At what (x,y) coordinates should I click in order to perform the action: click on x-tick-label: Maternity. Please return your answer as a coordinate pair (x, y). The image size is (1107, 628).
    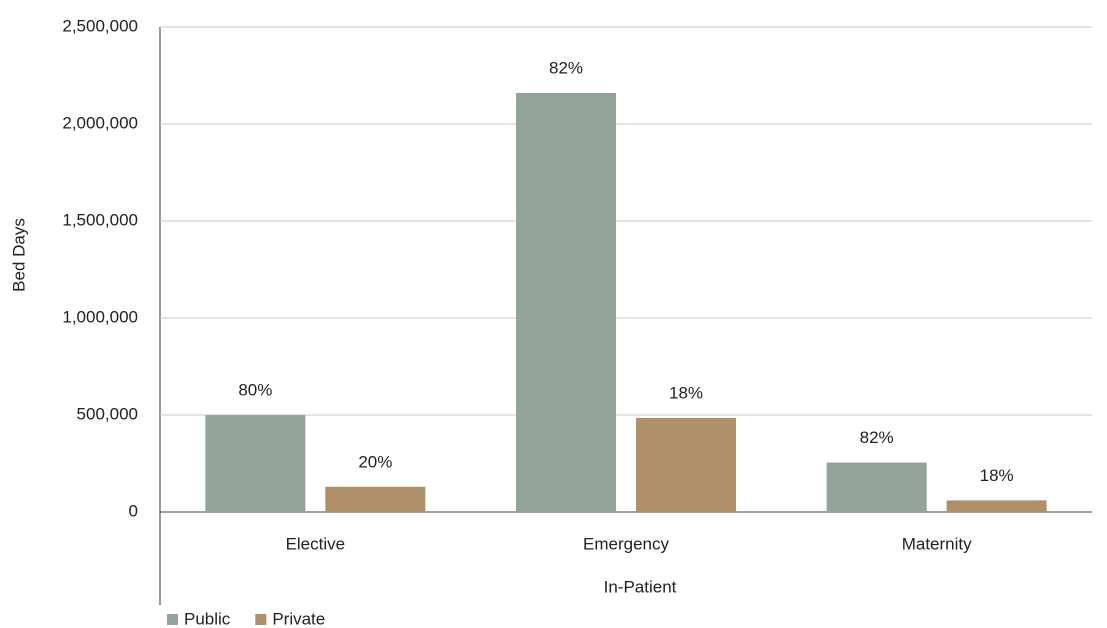
    Looking at the image, I should click on (937, 543).